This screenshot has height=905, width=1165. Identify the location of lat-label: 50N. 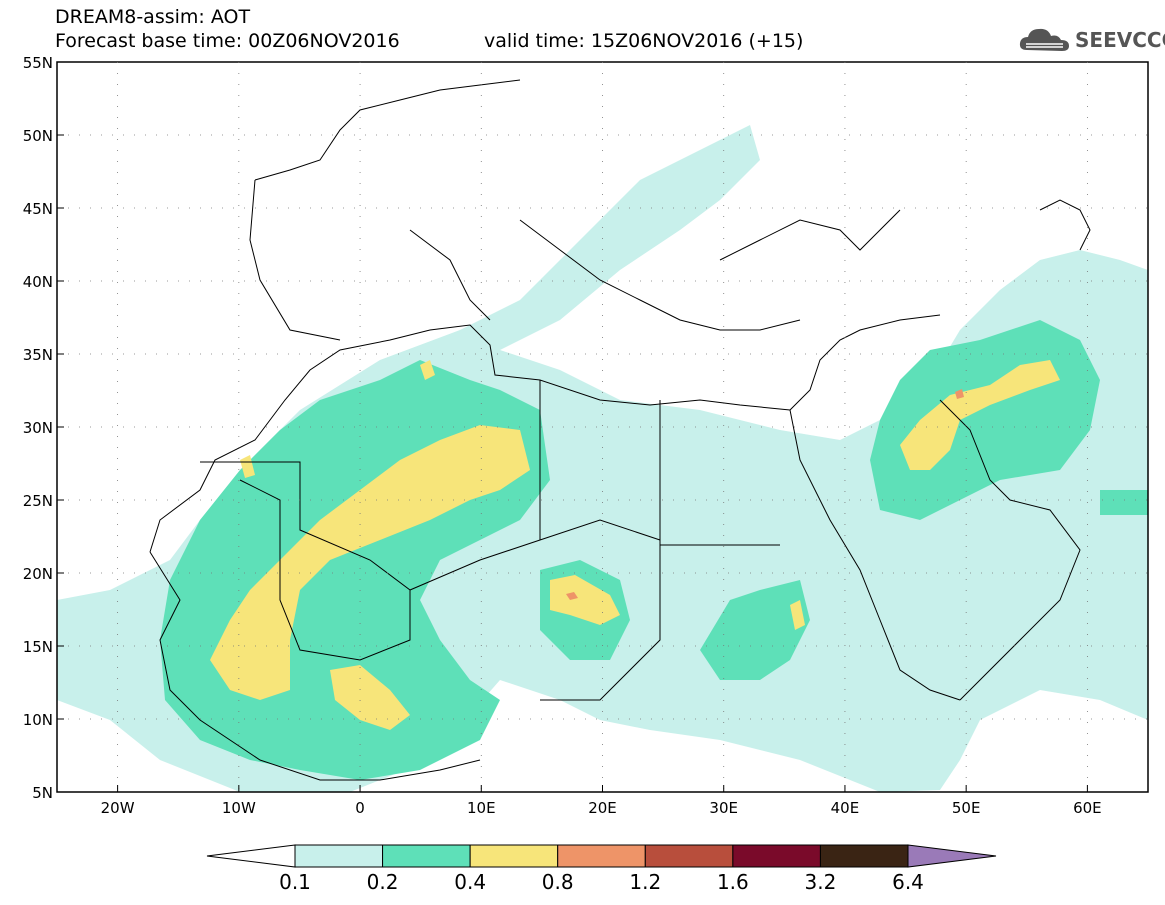
(38, 136).